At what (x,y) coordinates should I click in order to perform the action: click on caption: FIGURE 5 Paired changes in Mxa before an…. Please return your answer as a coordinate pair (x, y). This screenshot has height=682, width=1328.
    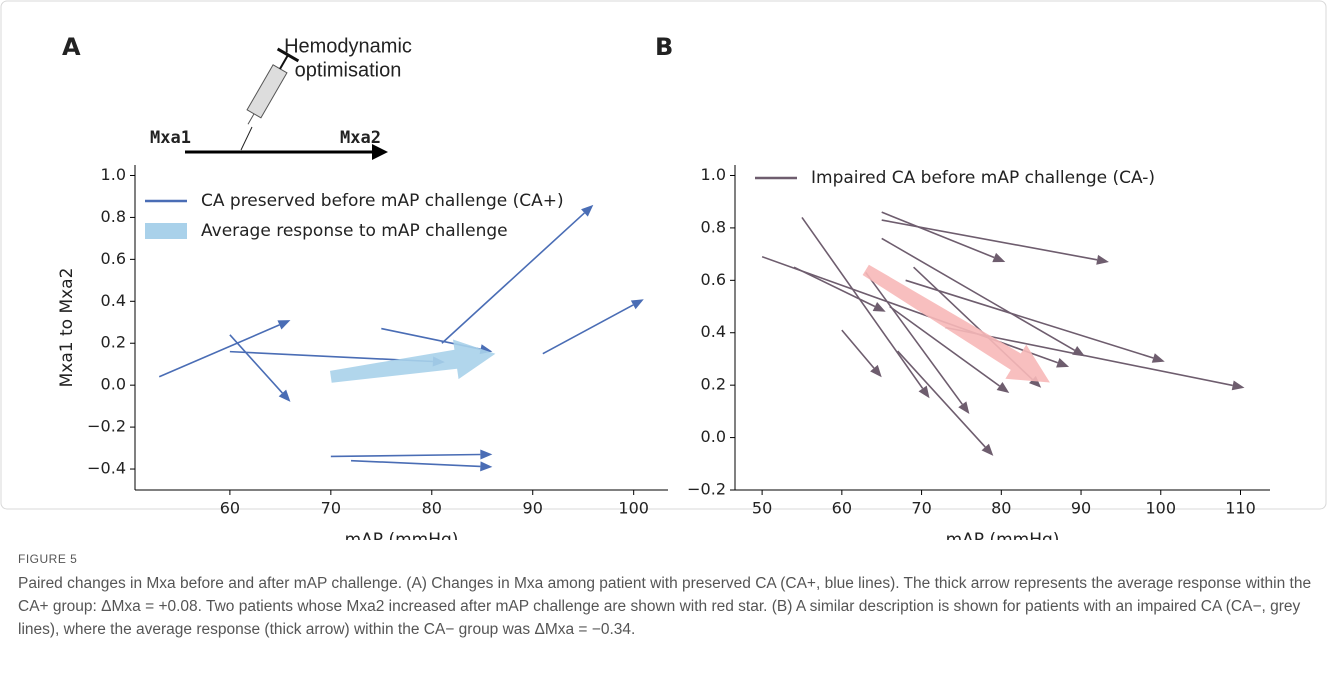
    Looking at the image, I should click on (668, 596).